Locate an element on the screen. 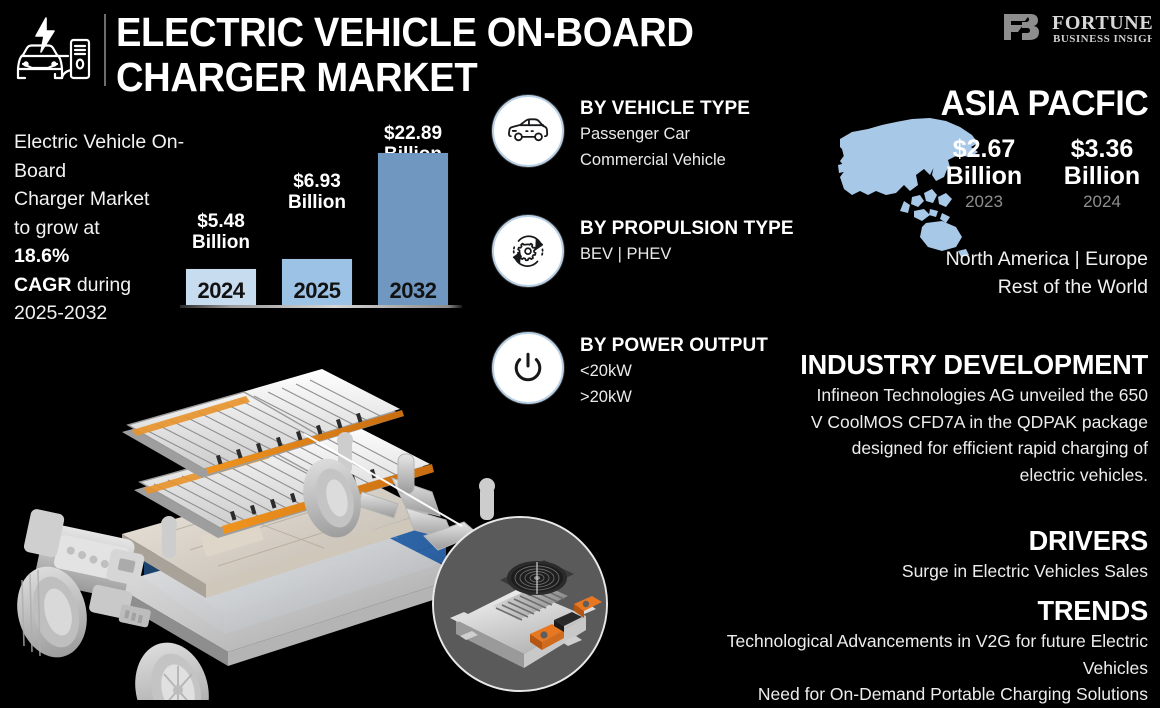 The image size is (1160, 708). segment-title-propulsion-type: BY PROPULSION TYPE is located at coordinates (687, 228).